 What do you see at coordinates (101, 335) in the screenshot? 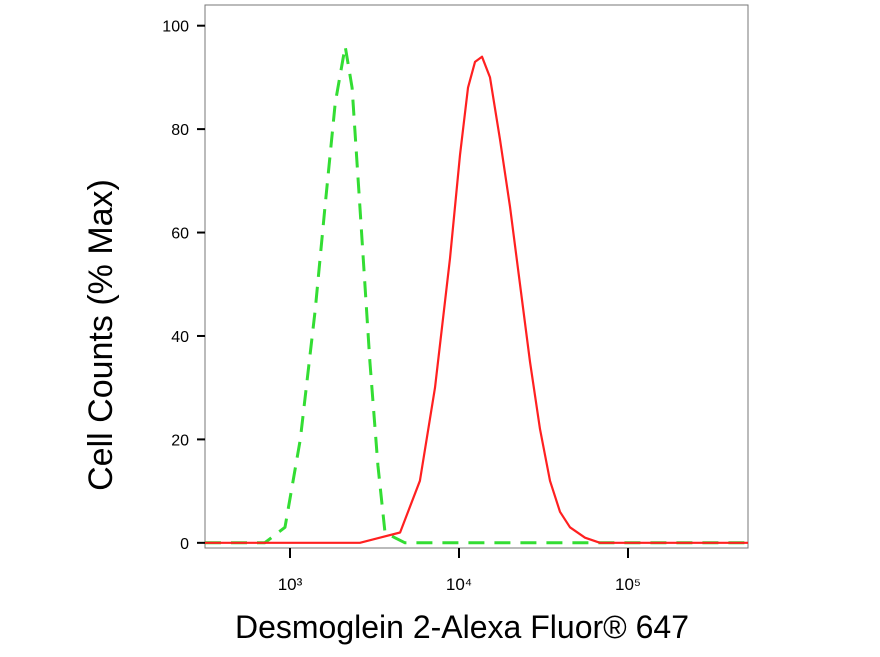
I see `y-axis-label: Cell Counts (% Max)` at bounding box center [101, 335].